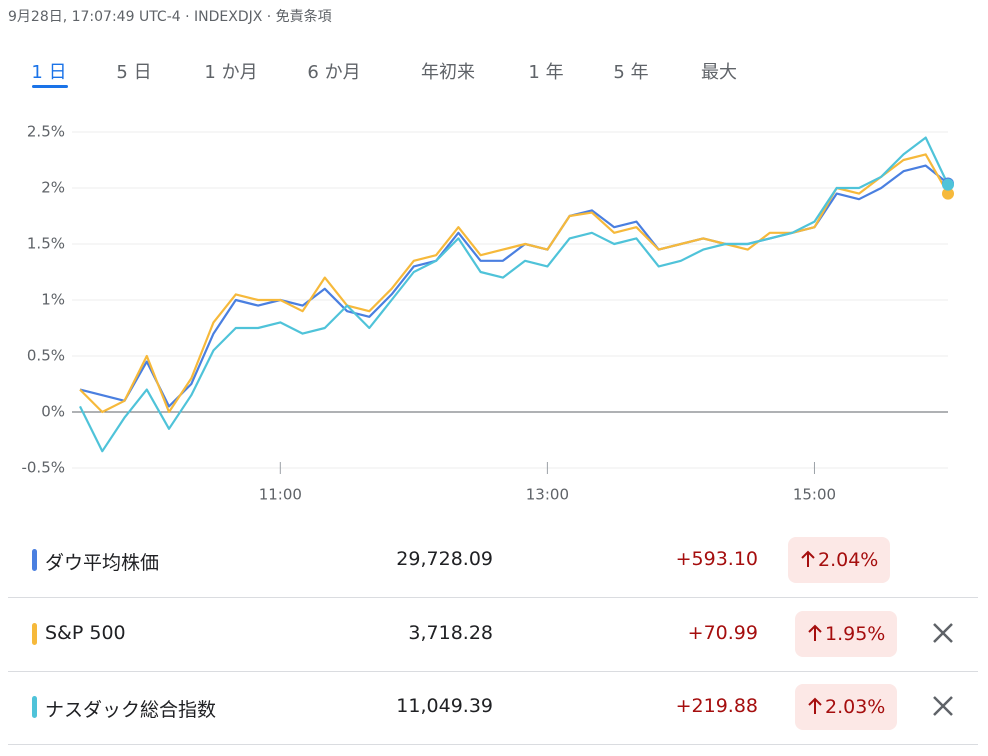 This screenshot has width=988, height=756. I want to click on percent-text: 2.04%, so click(848, 560).